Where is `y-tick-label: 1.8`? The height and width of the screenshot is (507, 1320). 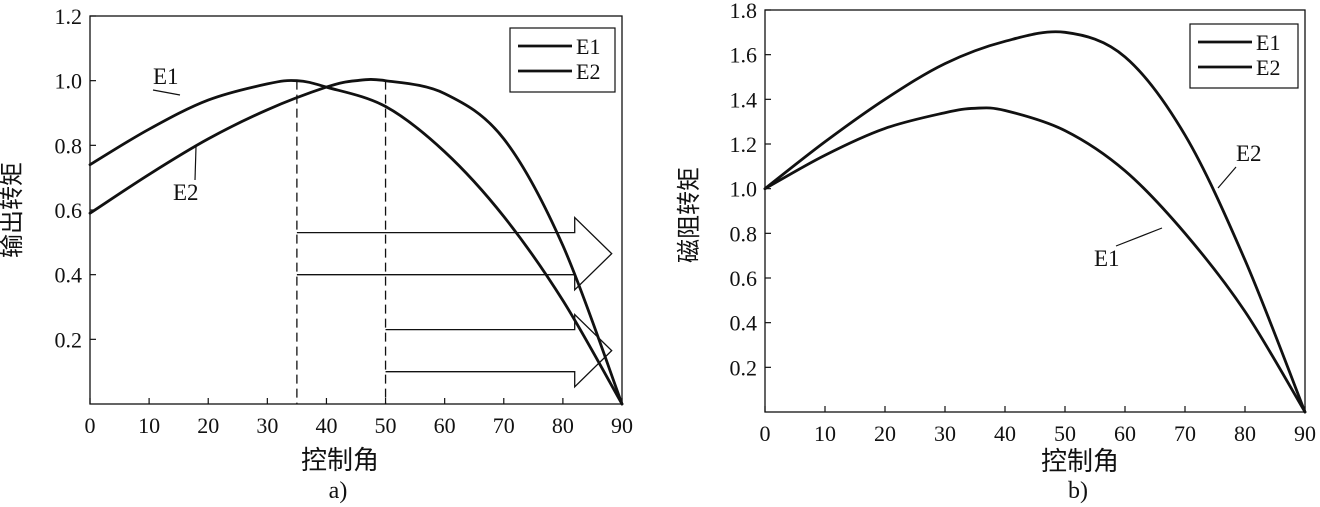
y-tick-label: 1.8 is located at coordinates (744, 11).